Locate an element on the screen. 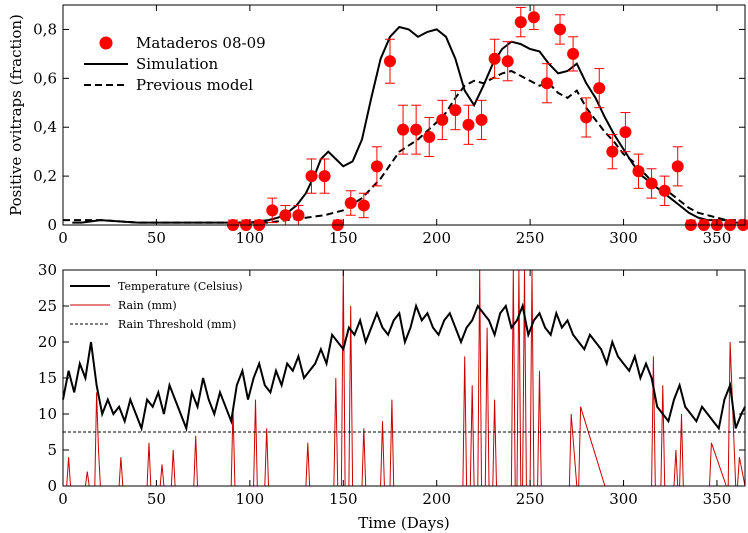 This screenshot has width=748, height=533. bottom-x-tick-label: 300 is located at coordinates (623, 499).